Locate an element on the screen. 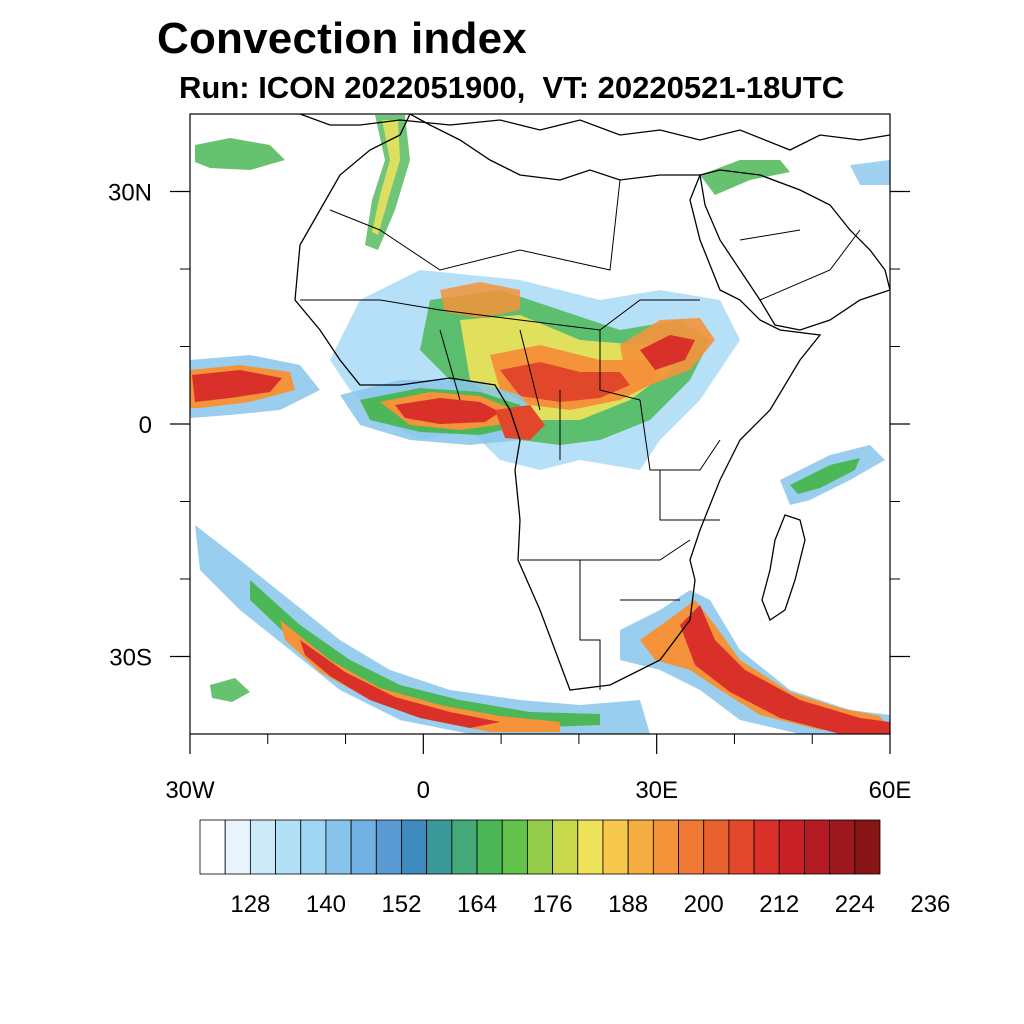  field-atlantic-band-red is located at coordinates (237, 386).